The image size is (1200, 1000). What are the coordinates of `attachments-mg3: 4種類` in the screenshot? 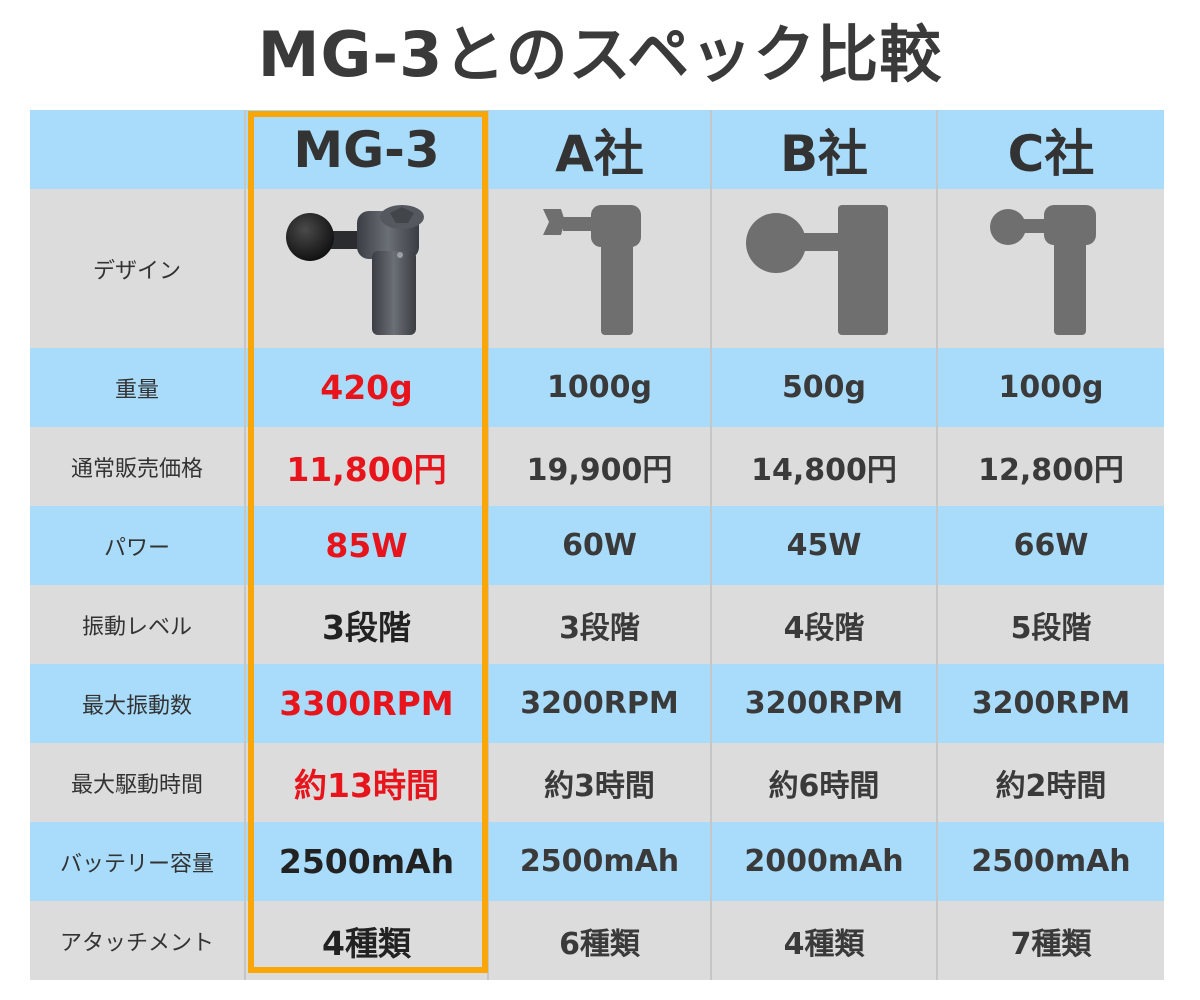 It's located at (367, 940).